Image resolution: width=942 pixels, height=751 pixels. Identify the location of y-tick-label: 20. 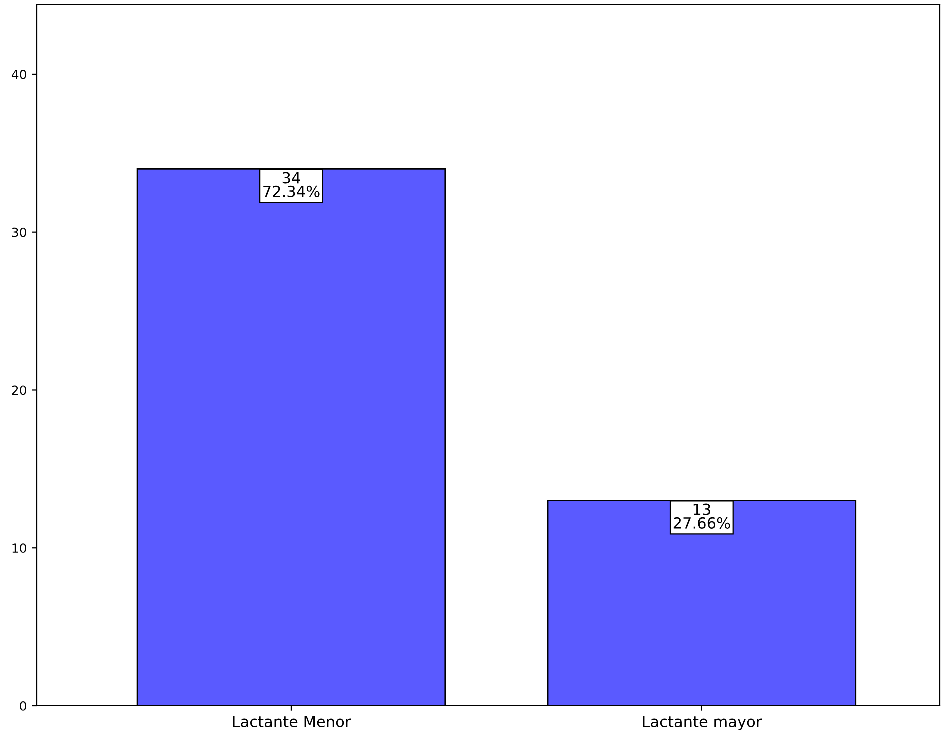
(19, 391).